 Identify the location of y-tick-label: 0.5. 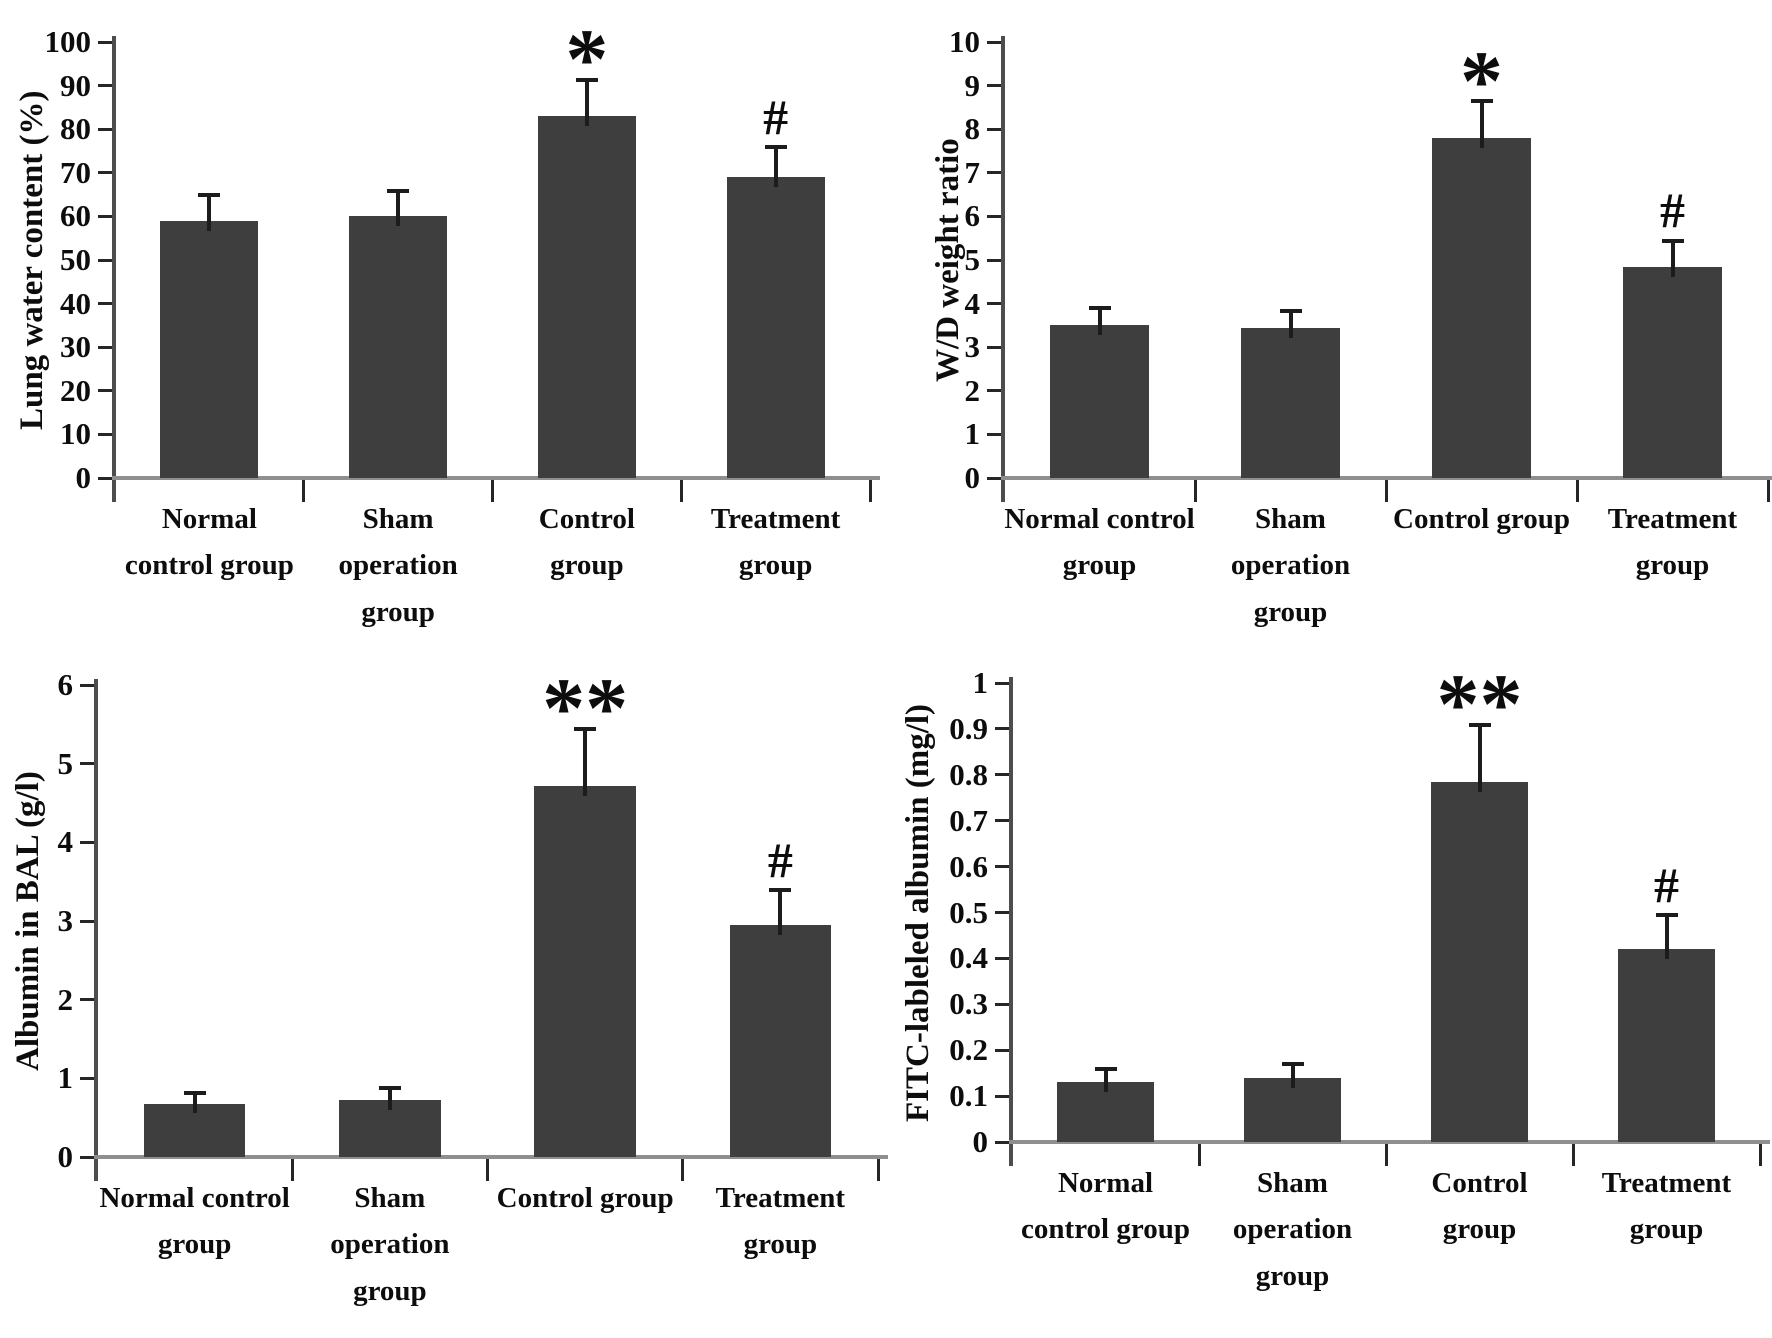
(968, 912).